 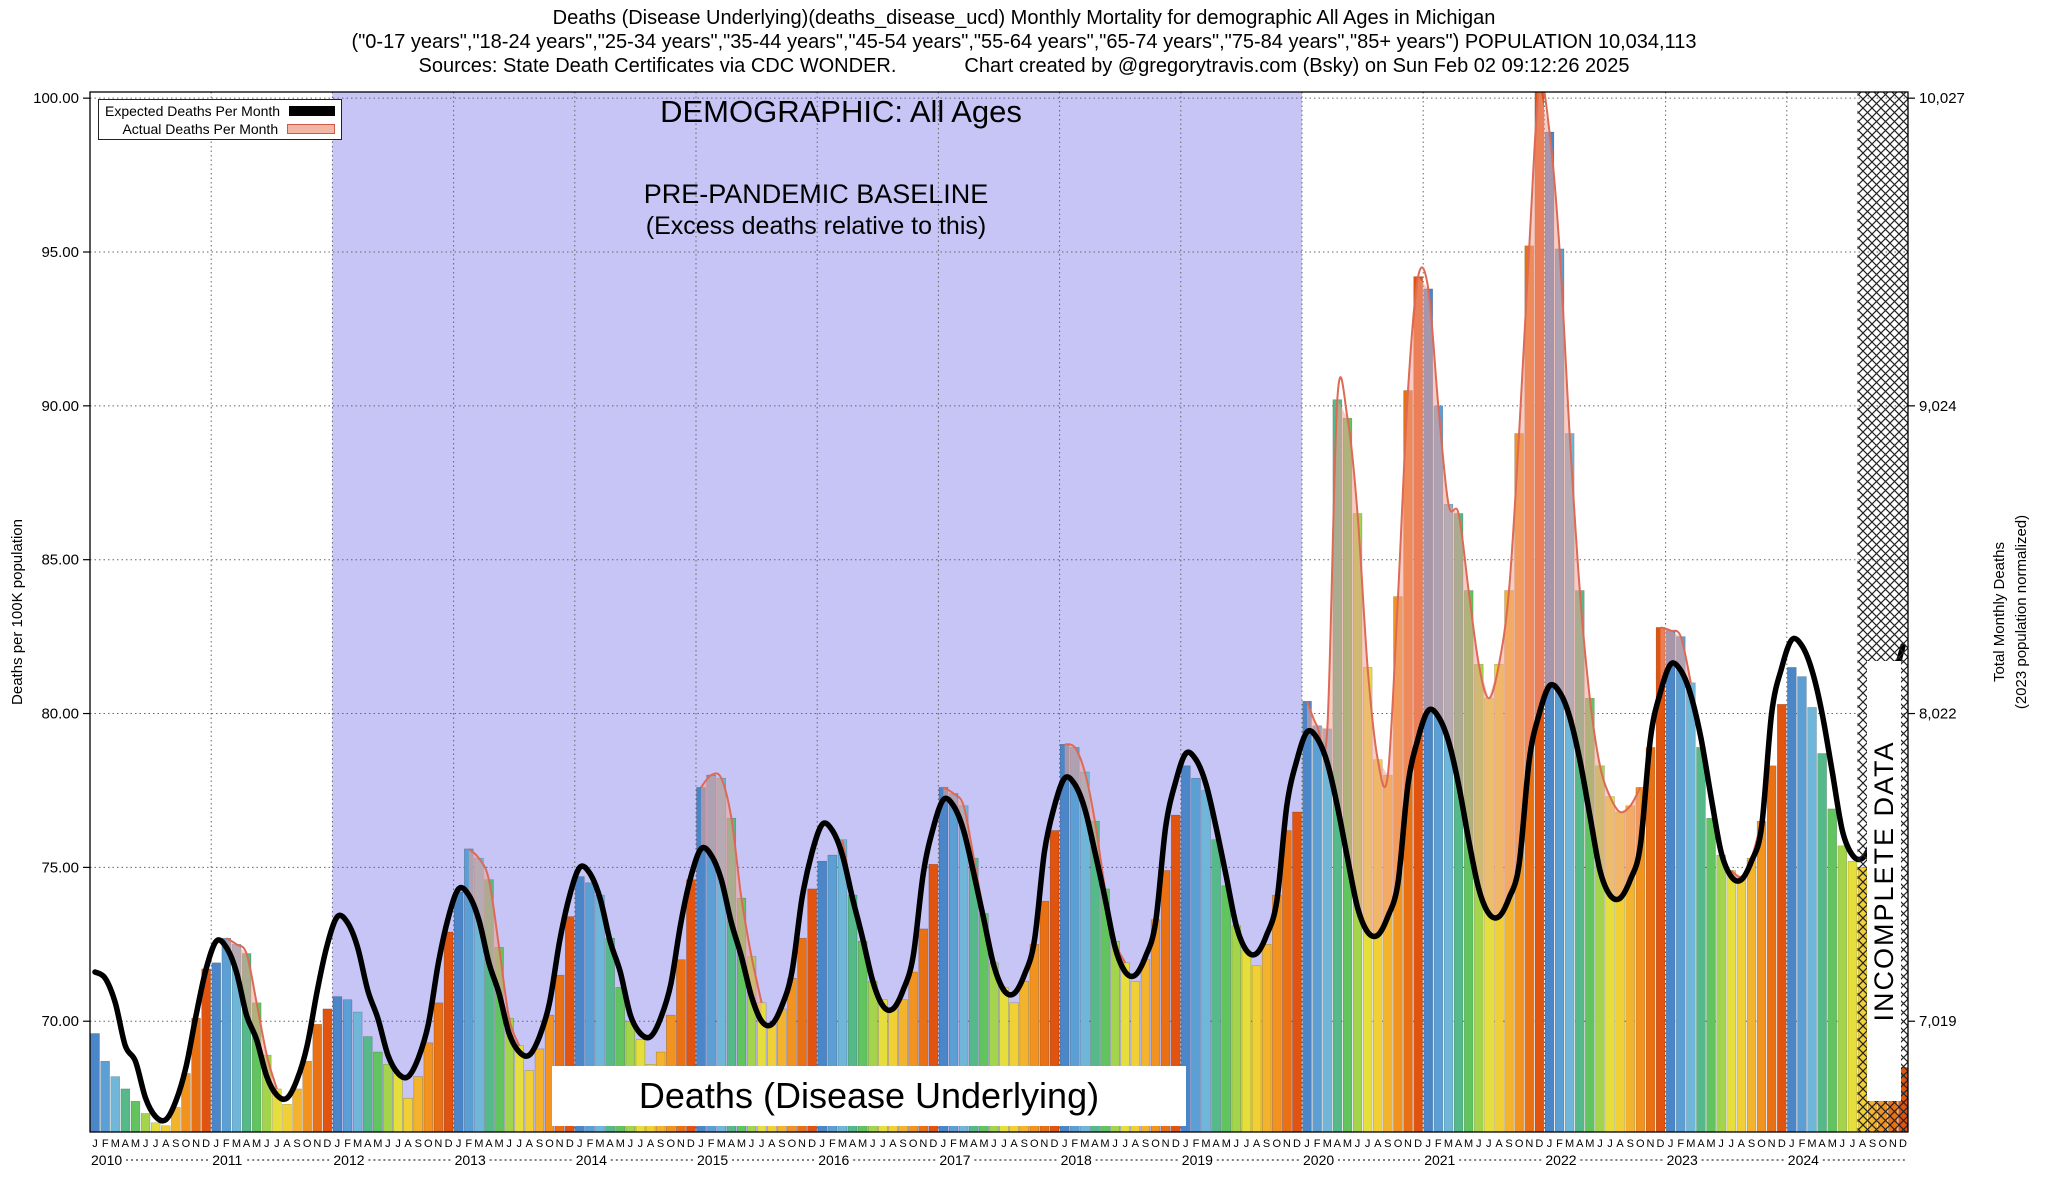 What do you see at coordinates (712, 1160) in the screenshot?
I see `svg-text: 2015` at bounding box center [712, 1160].